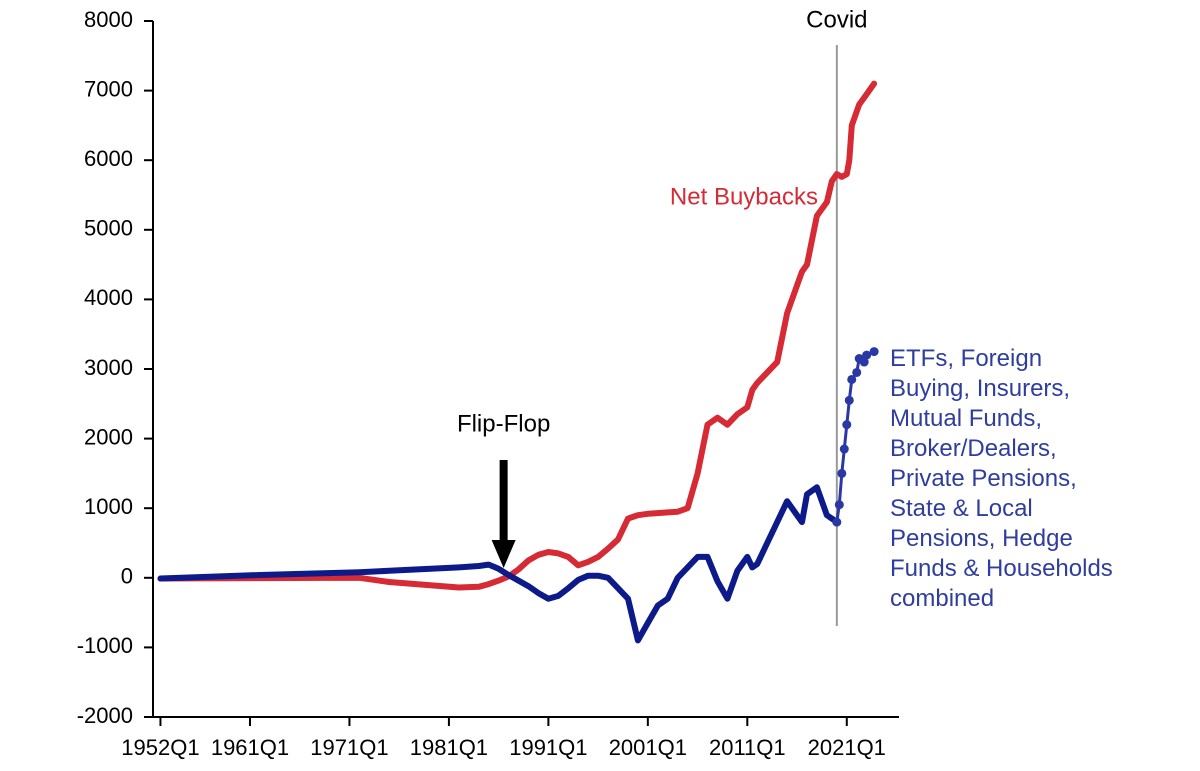  What do you see at coordinates (105, 645) in the screenshot?
I see `y-tick-label: -1000` at bounding box center [105, 645].